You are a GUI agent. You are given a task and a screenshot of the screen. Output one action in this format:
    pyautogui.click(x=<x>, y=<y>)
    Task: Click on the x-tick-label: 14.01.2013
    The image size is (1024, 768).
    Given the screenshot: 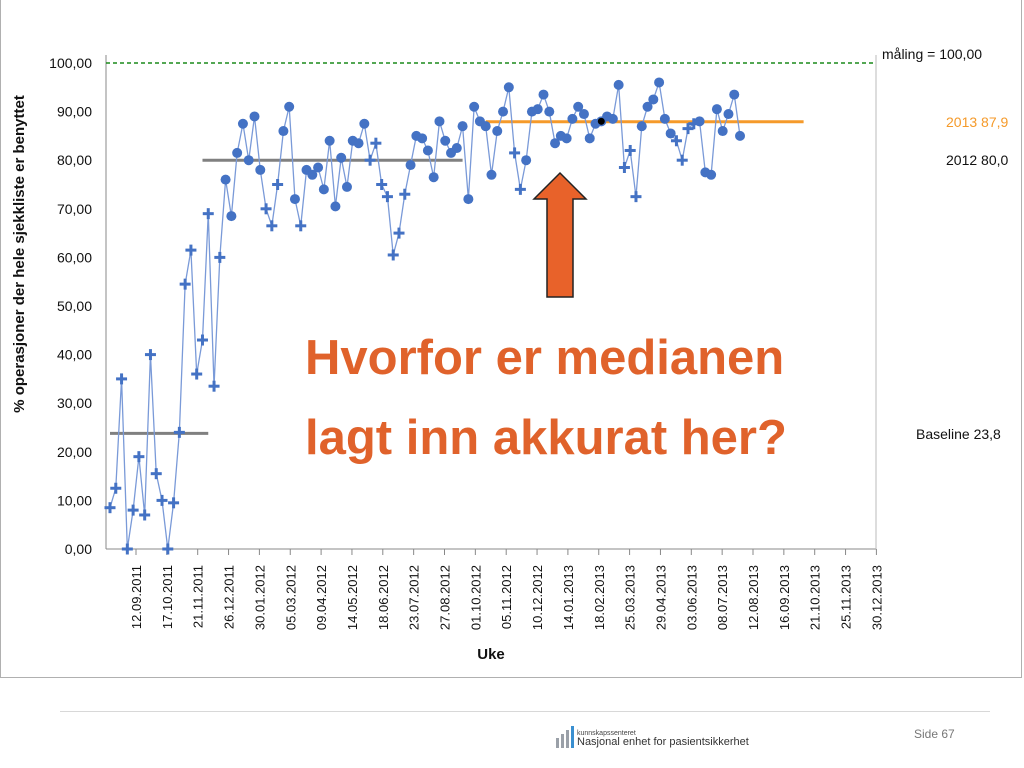 What is the action you would take?
    pyautogui.click(x=568, y=597)
    